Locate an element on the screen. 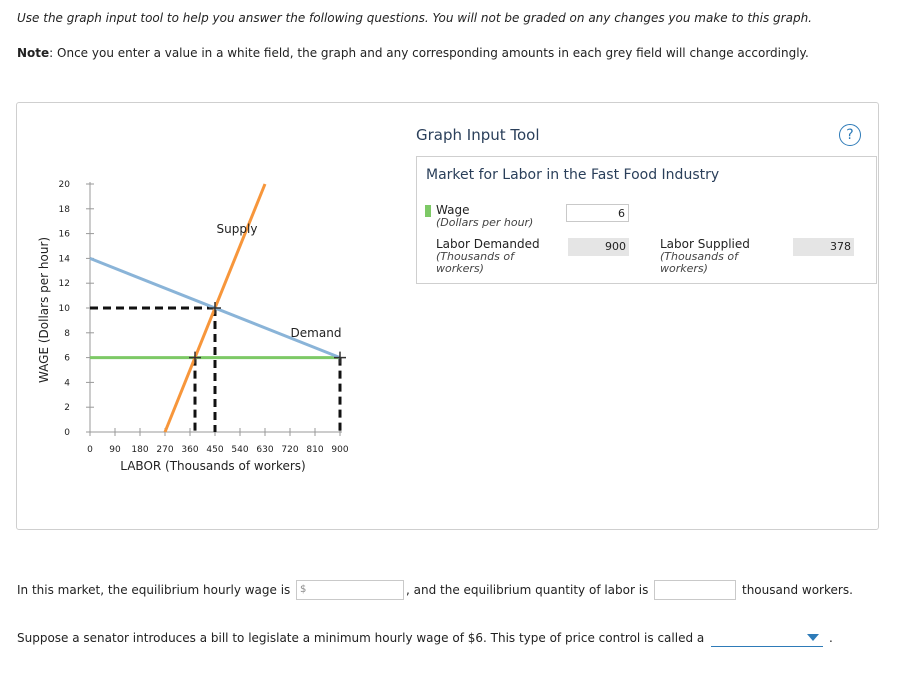 Image resolution: width=920 pixels, height=673 pixels. y-tick-label: 20 is located at coordinates (65, 185).